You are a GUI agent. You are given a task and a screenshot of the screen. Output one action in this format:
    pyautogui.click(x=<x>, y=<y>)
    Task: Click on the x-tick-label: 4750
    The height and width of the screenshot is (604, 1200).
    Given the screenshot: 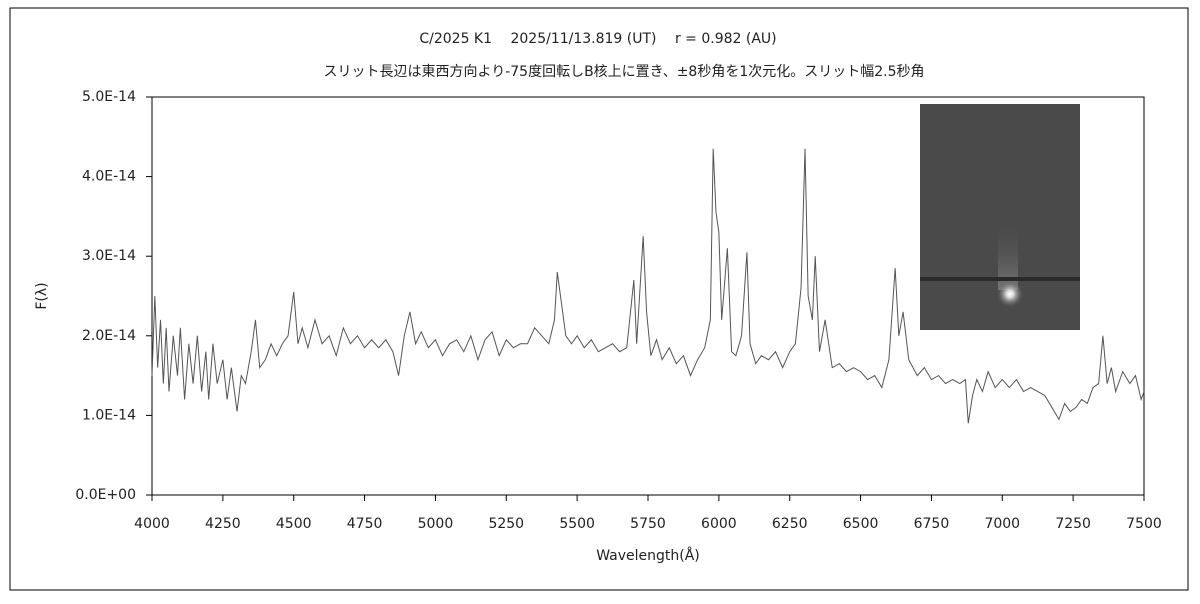 What is the action you would take?
    pyautogui.click(x=365, y=524)
    